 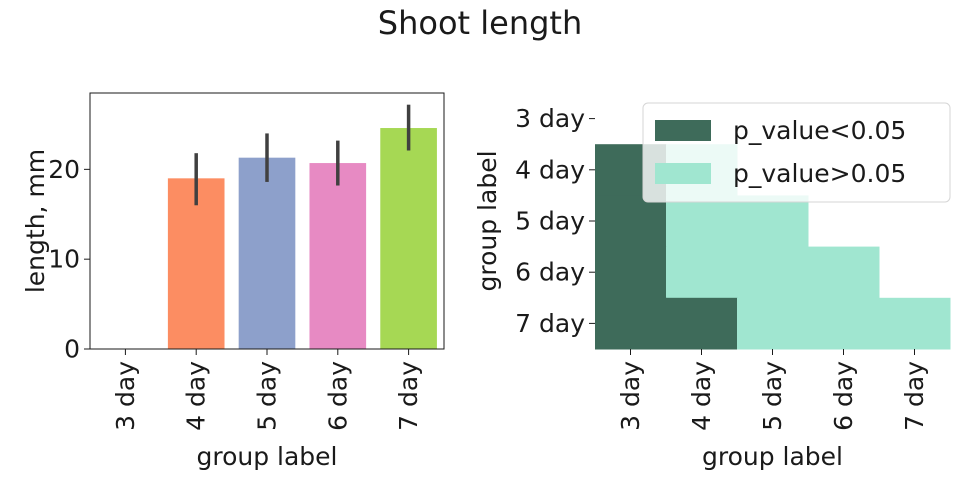 What do you see at coordinates (72, 349) in the screenshot?
I see `y-tick-label: 0` at bounding box center [72, 349].